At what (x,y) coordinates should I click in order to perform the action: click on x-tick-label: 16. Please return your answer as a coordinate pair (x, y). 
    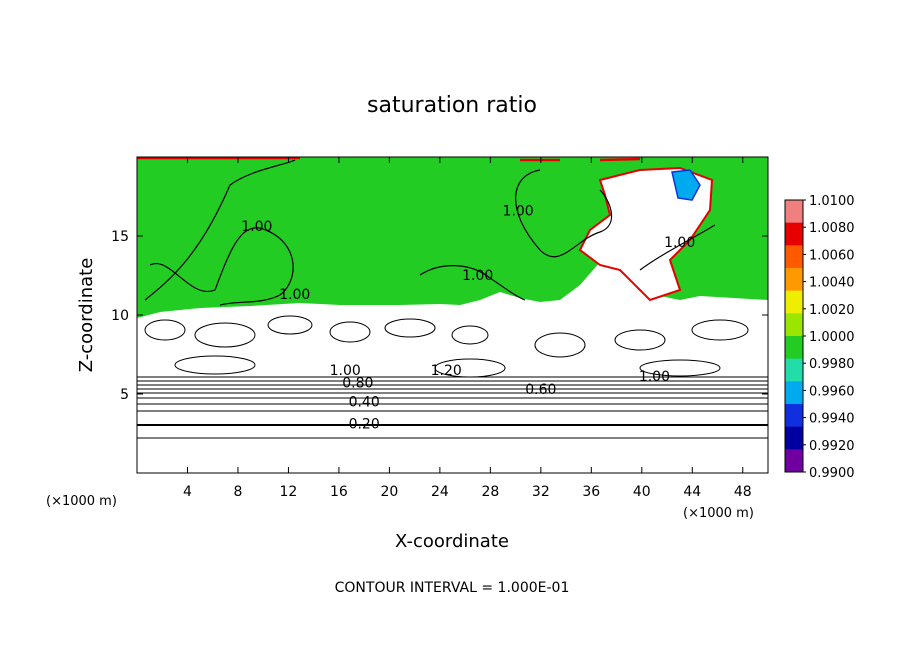
    Looking at the image, I should click on (339, 492).